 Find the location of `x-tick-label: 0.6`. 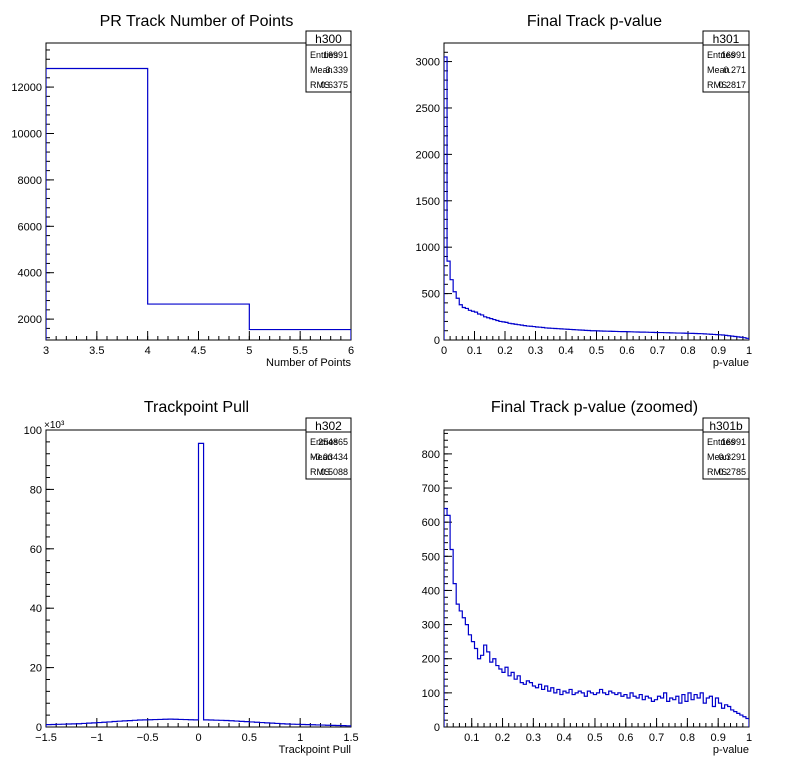

x-tick-label: 0.6 is located at coordinates (626, 351).